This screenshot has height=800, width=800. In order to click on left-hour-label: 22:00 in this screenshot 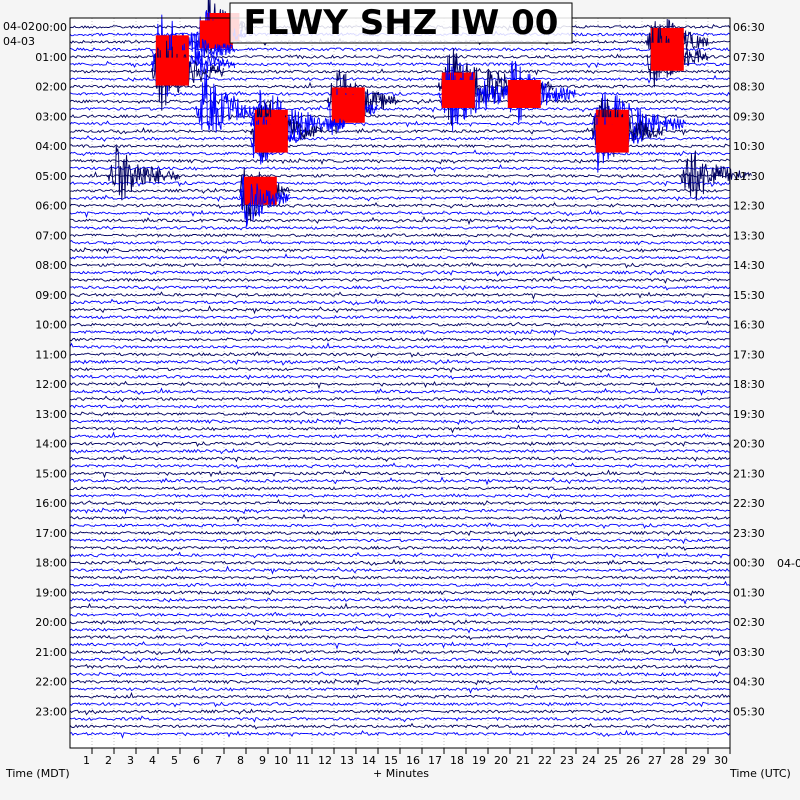, I will do `click(51, 682)`.